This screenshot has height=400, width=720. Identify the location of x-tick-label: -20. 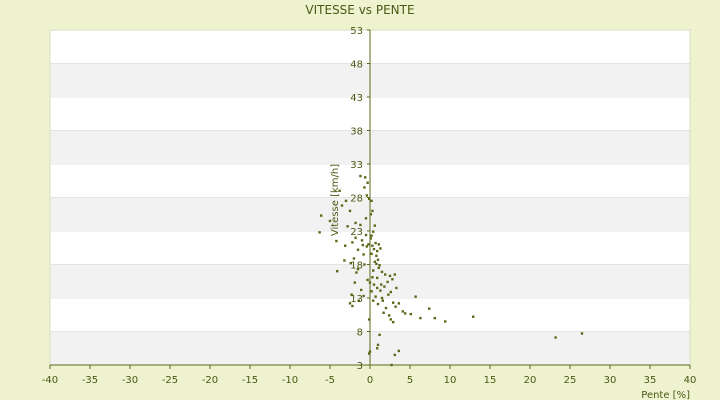
(210, 380).